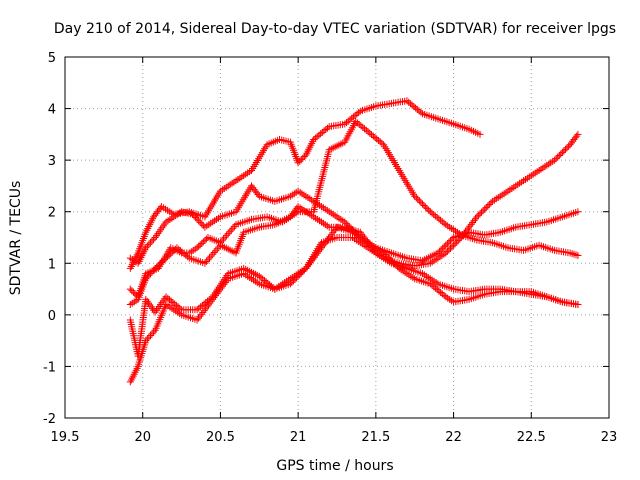 Image resolution: width=640 pixels, height=480 pixels. Describe the element at coordinates (334, 466) in the screenshot. I see `x-axis-label: GPS time / hours` at that location.